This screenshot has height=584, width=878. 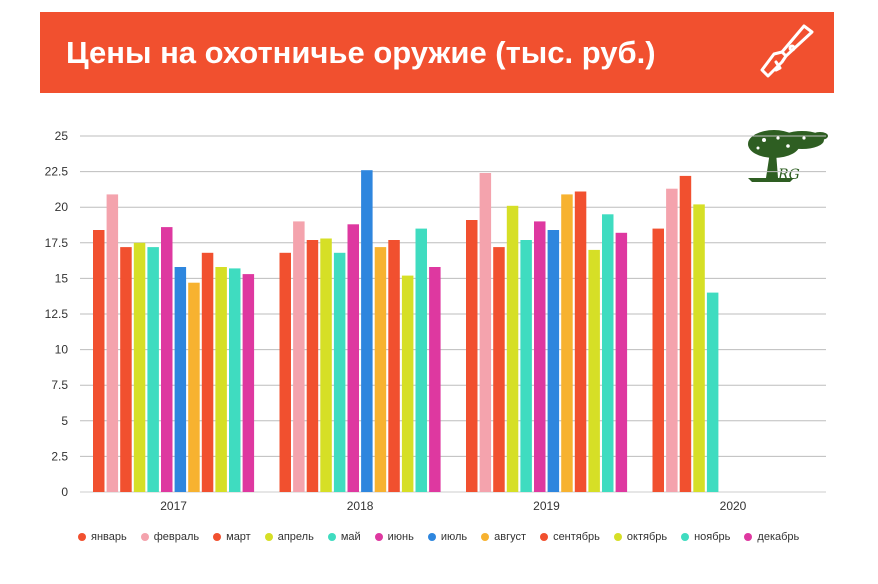 I want to click on legend-label: январь, so click(x=109, y=537).